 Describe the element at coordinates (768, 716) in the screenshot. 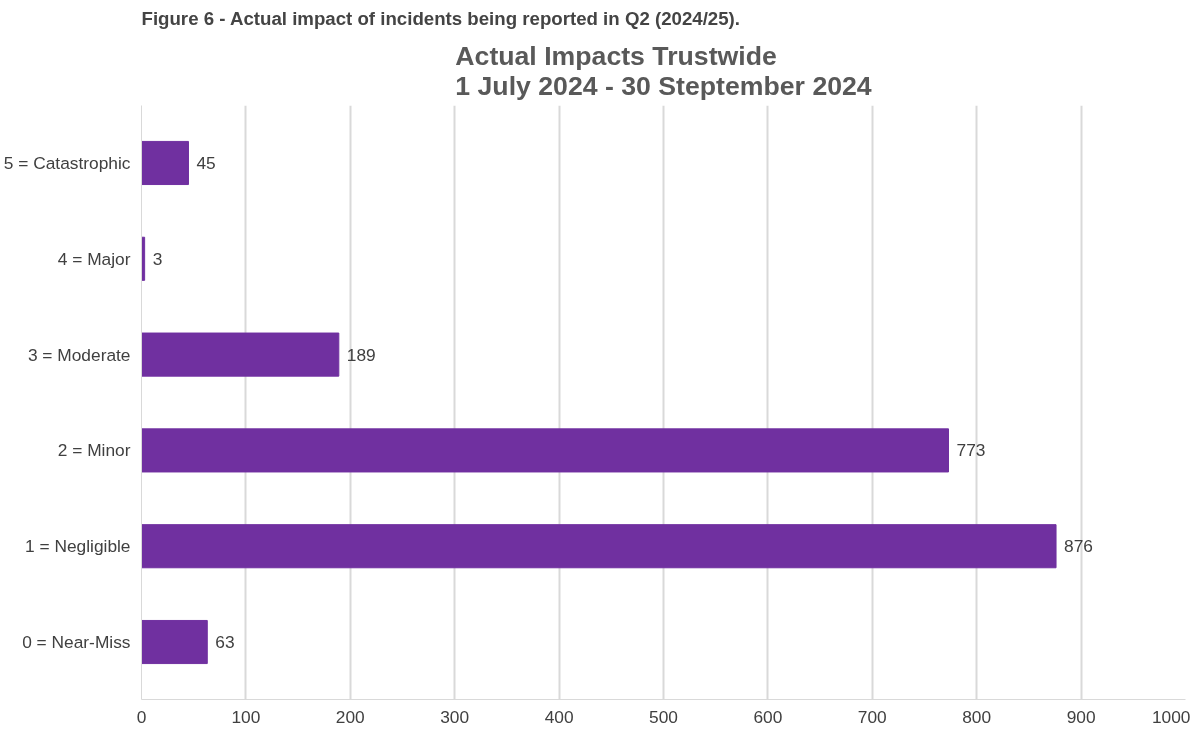

I see `x-tick-label: 600` at that location.